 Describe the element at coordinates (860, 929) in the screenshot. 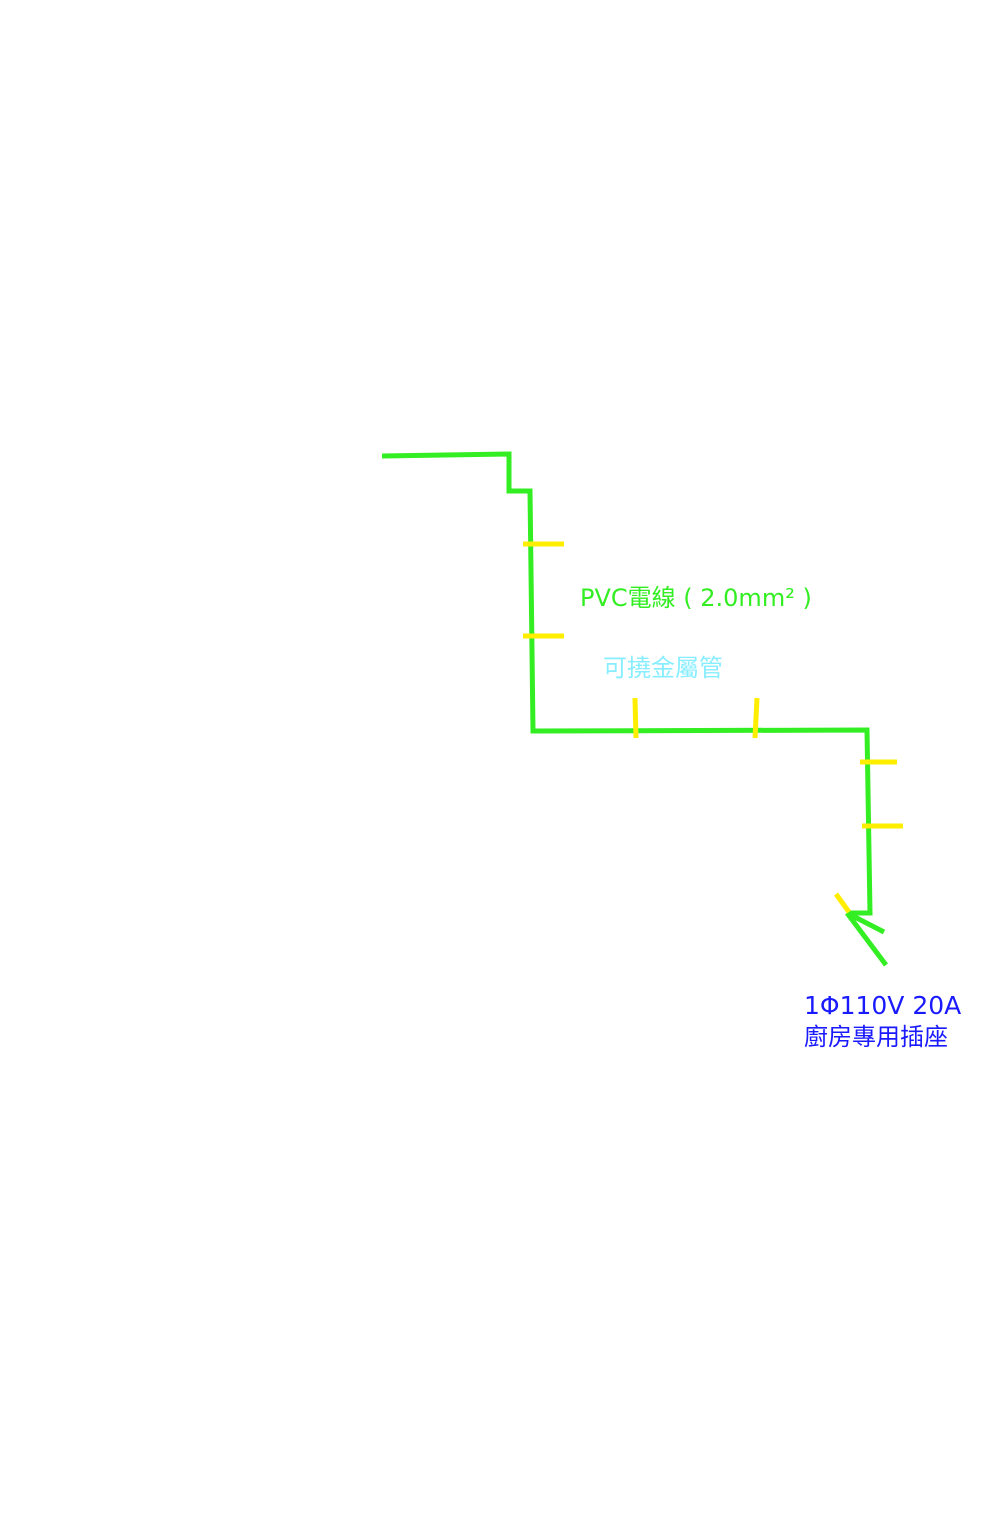

I see `arrow-head-icon` at that location.